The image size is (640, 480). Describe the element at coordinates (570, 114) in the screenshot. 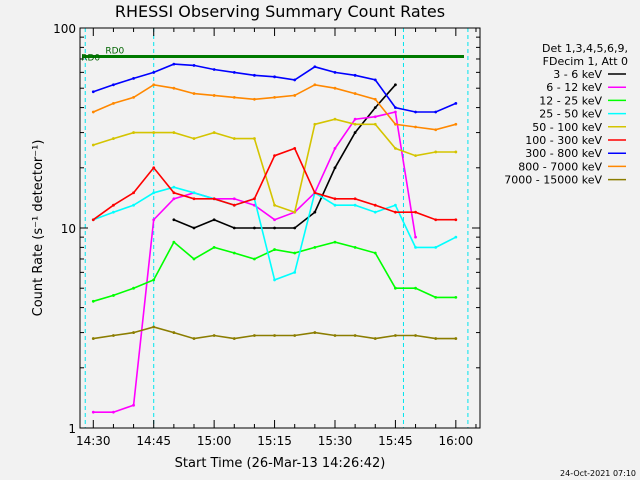

I see `legend-label-3: 25 - 50 keV` at that location.